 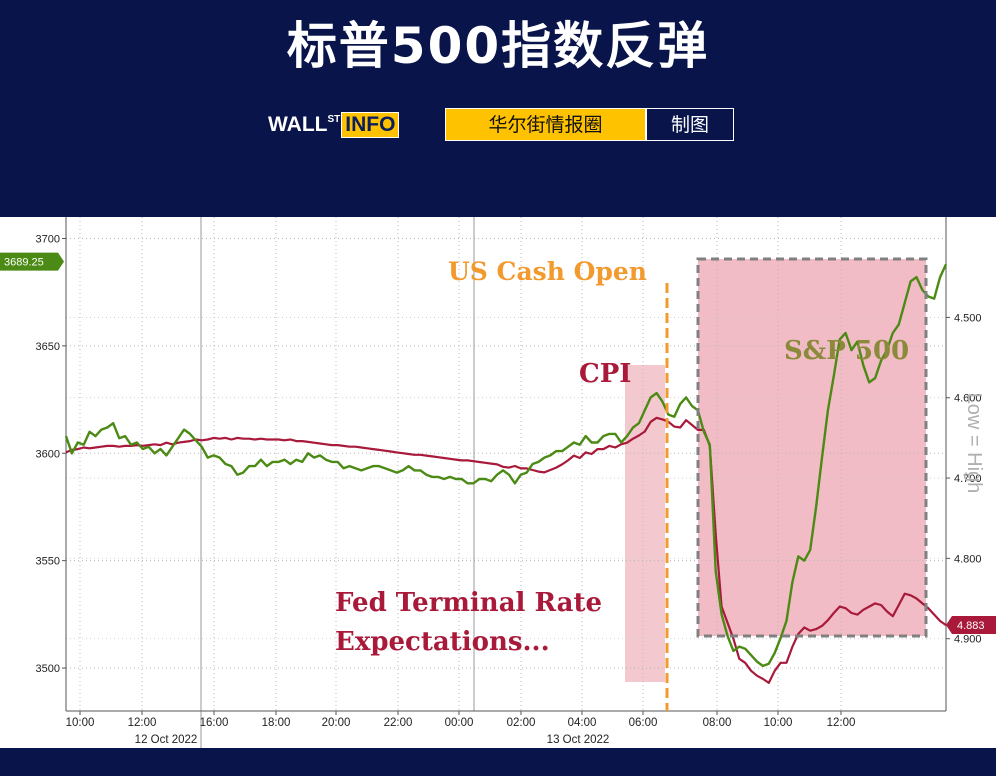 What do you see at coordinates (48, 239) in the screenshot?
I see `y-left-tick-label: 3700` at bounding box center [48, 239].